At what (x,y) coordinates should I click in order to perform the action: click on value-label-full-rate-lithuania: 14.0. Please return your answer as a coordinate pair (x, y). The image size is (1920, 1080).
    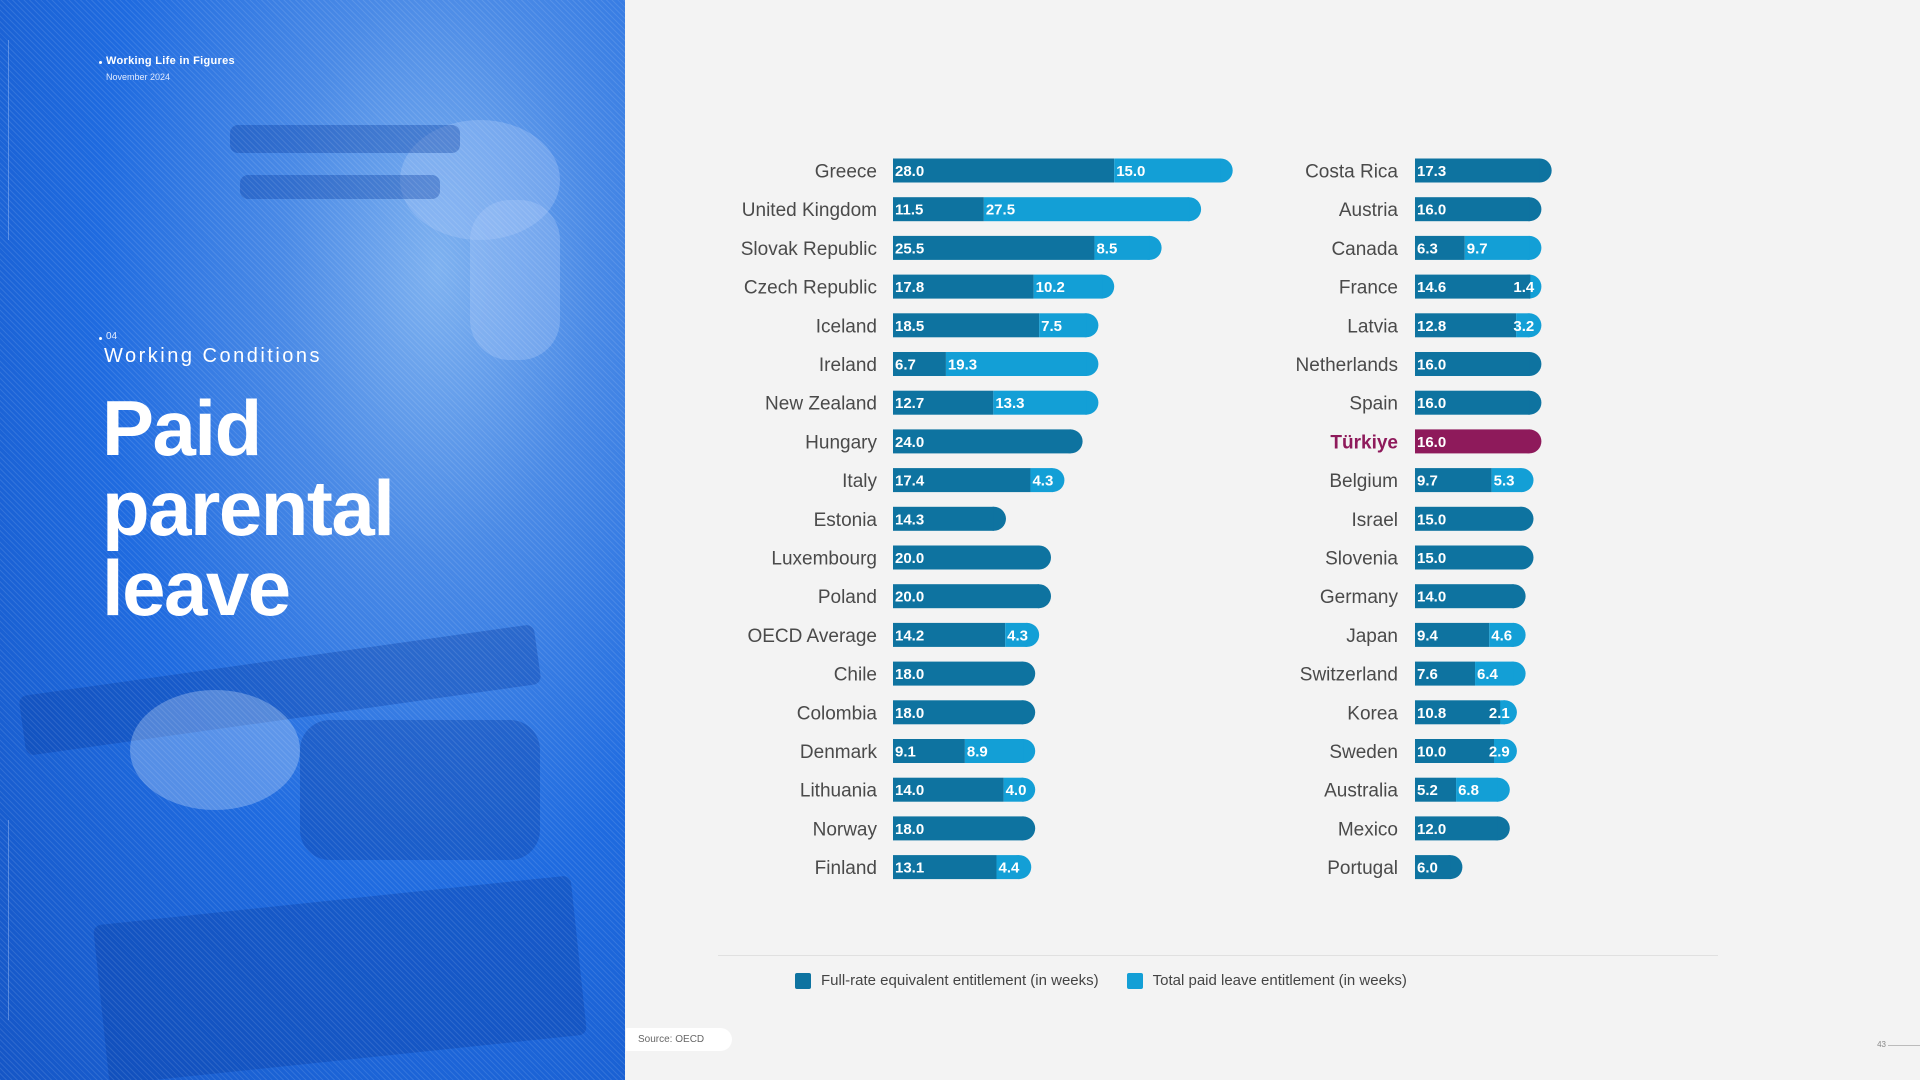
    Looking at the image, I should click on (909, 790).